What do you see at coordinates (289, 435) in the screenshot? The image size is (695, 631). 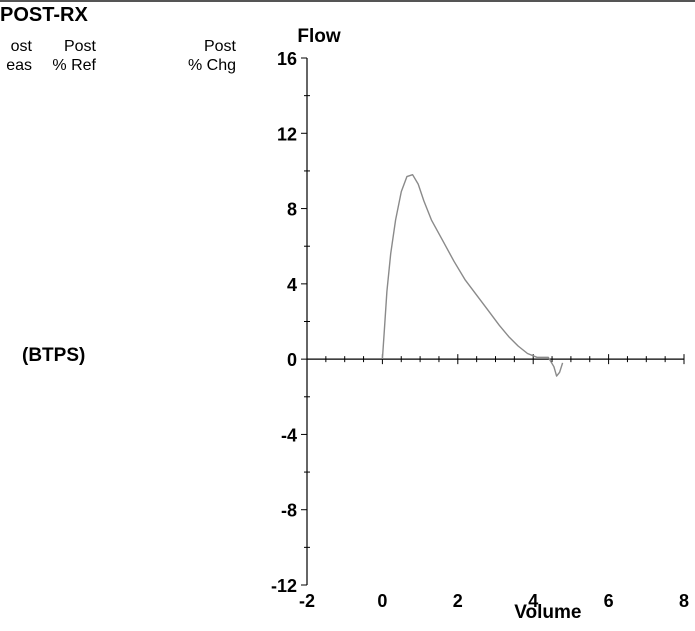 I see `y-tick-label: -4` at bounding box center [289, 435].